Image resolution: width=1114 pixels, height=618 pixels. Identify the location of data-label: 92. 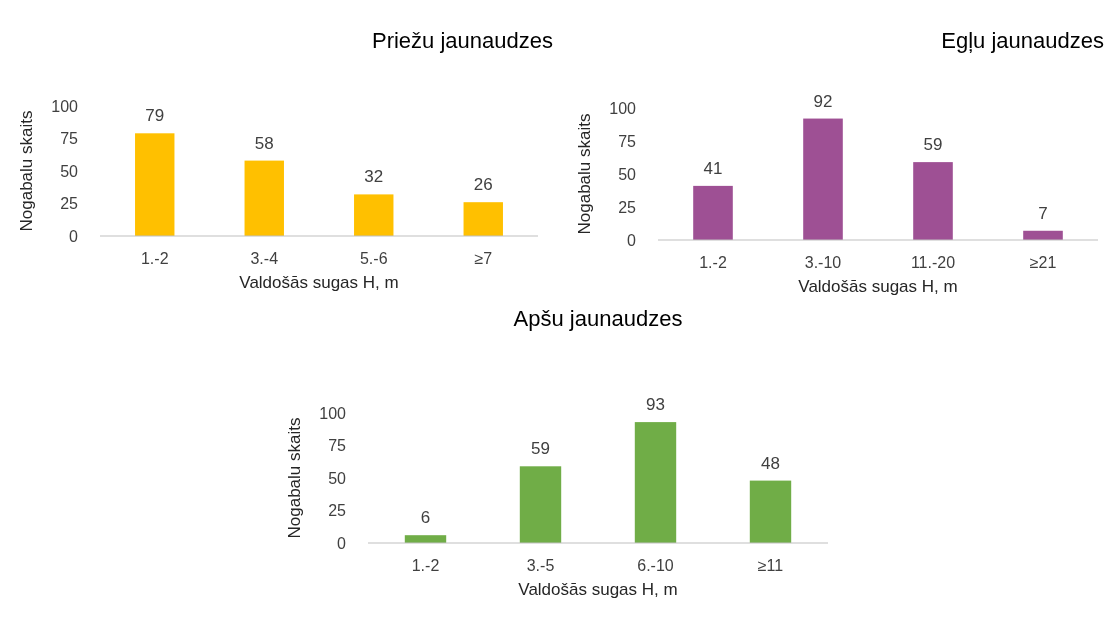
(823, 101).